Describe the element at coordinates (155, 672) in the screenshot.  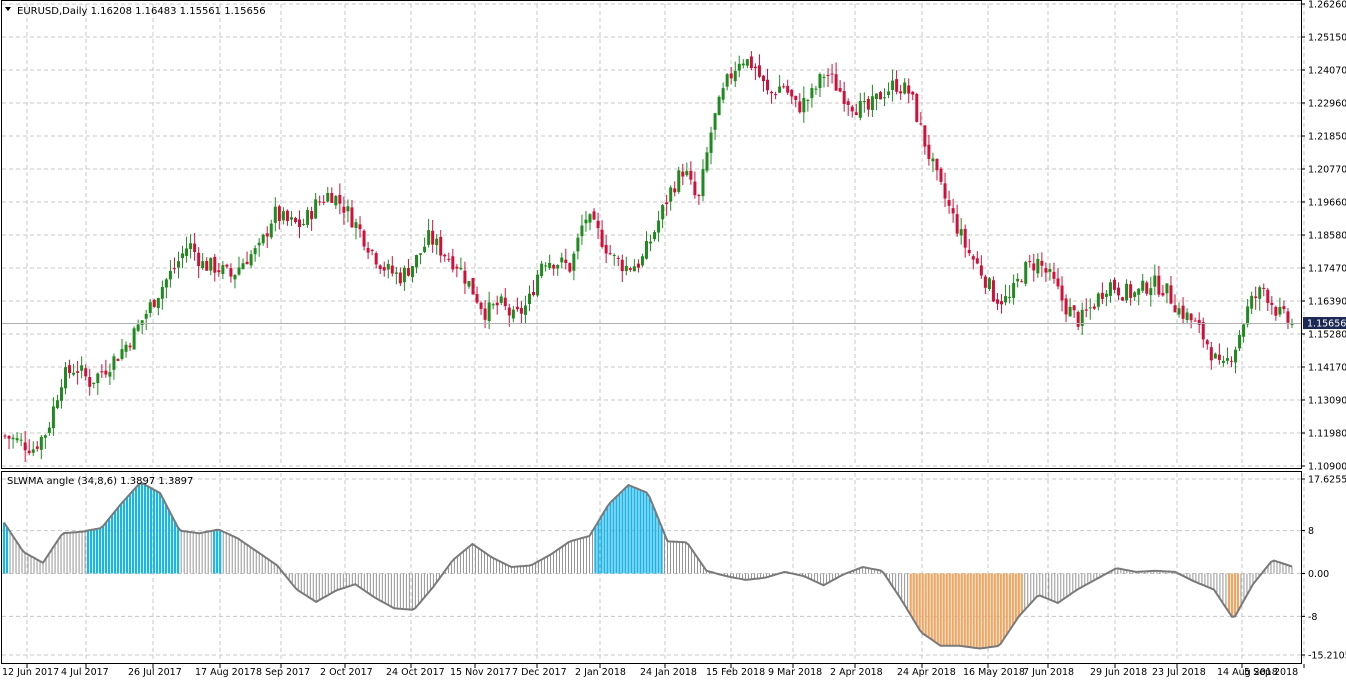
I see `time-tick-label: 26 Jul 2017` at that location.